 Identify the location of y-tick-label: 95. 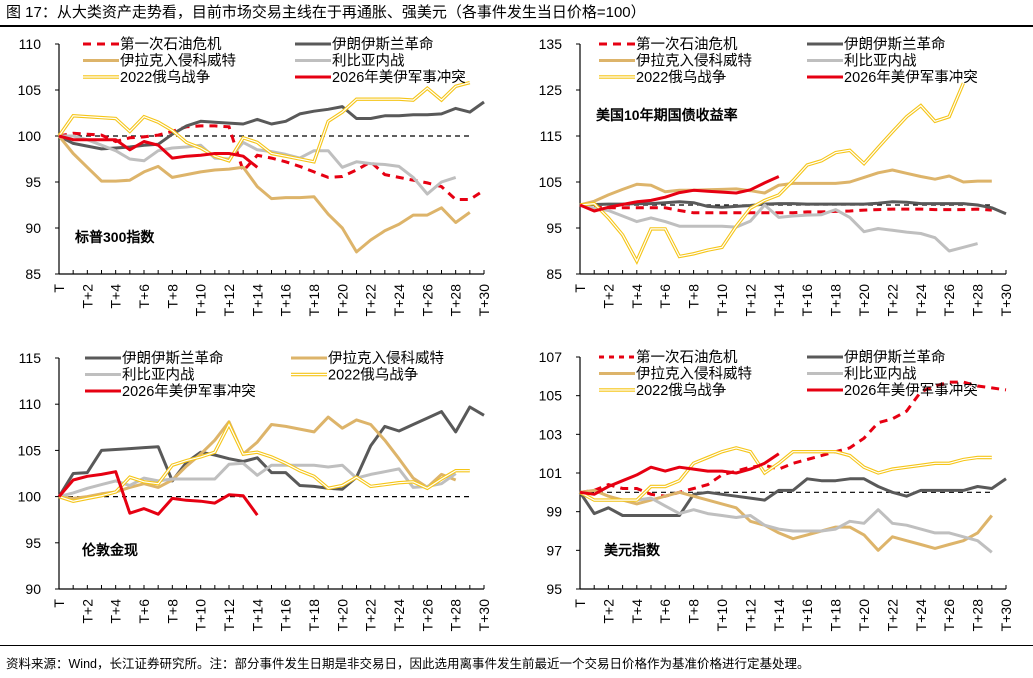
(33, 543).